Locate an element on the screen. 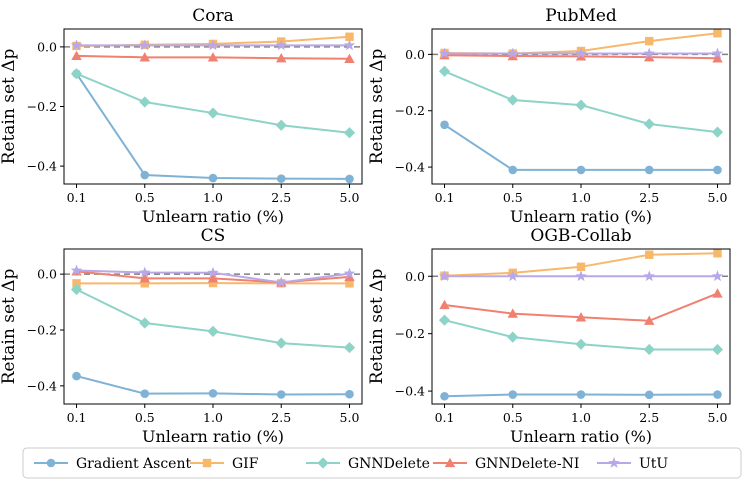  legend-label: Gradient Ascent is located at coordinates (133, 464).